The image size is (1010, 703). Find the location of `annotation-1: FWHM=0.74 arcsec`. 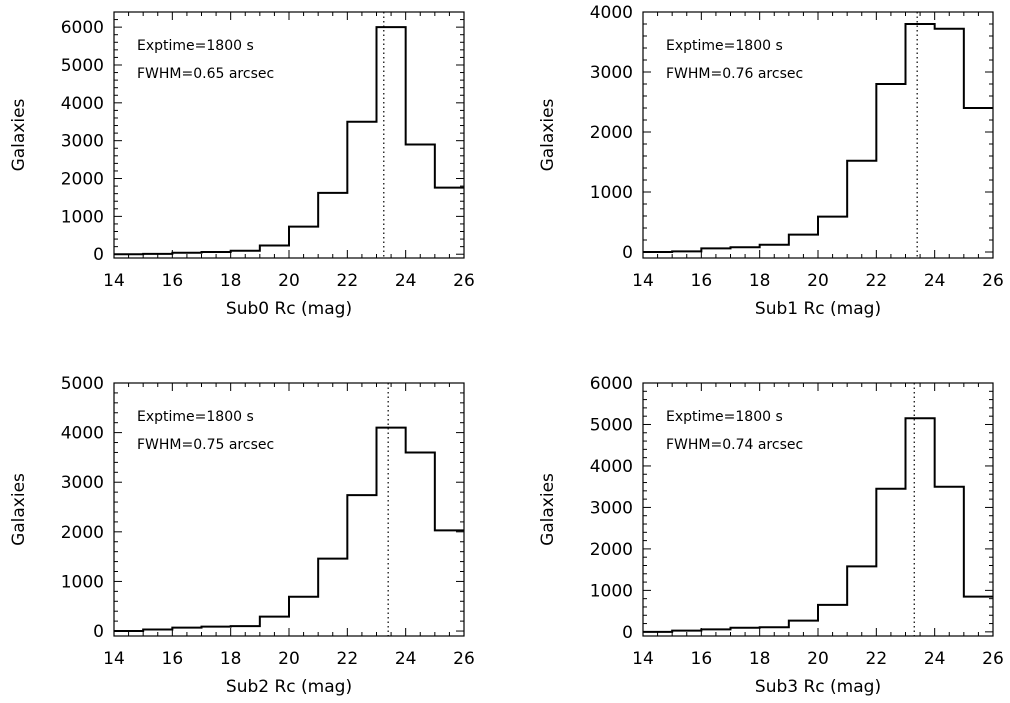

annotation-1: FWHM=0.74 arcsec is located at coordinates (734, 445).